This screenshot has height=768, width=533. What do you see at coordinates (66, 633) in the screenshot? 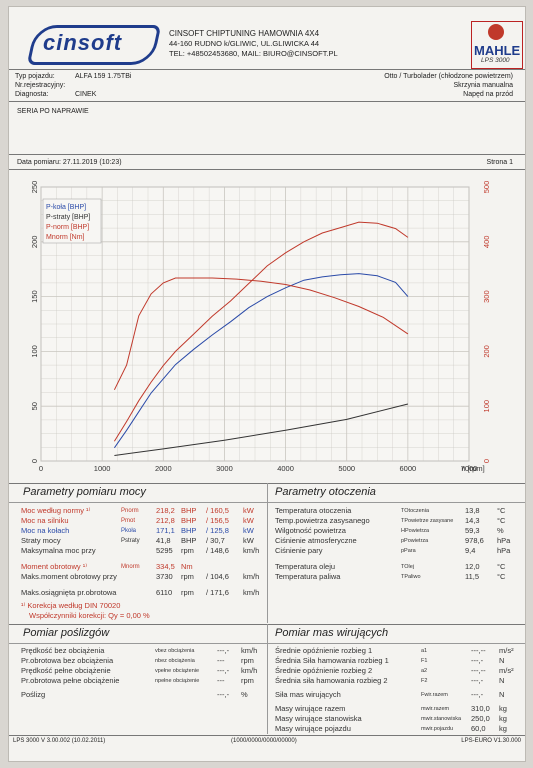
I see `slip-title: Pomiar poślizgów` at bounding box center [66, 633].